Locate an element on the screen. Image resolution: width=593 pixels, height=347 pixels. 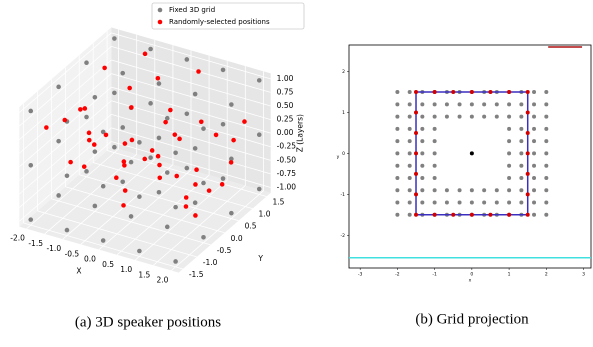
x-tick-label: 1.0 is located at coordinates (126, 269).